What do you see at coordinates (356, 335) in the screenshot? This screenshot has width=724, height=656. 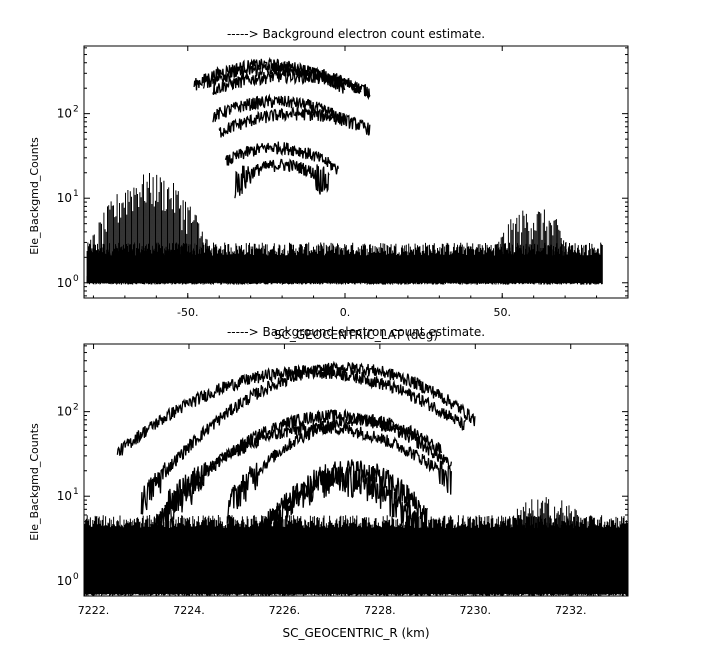 I see `x-axis-label: SC_GEOCENTRIC_LAT (deg)` at bounding box center [356, 335].